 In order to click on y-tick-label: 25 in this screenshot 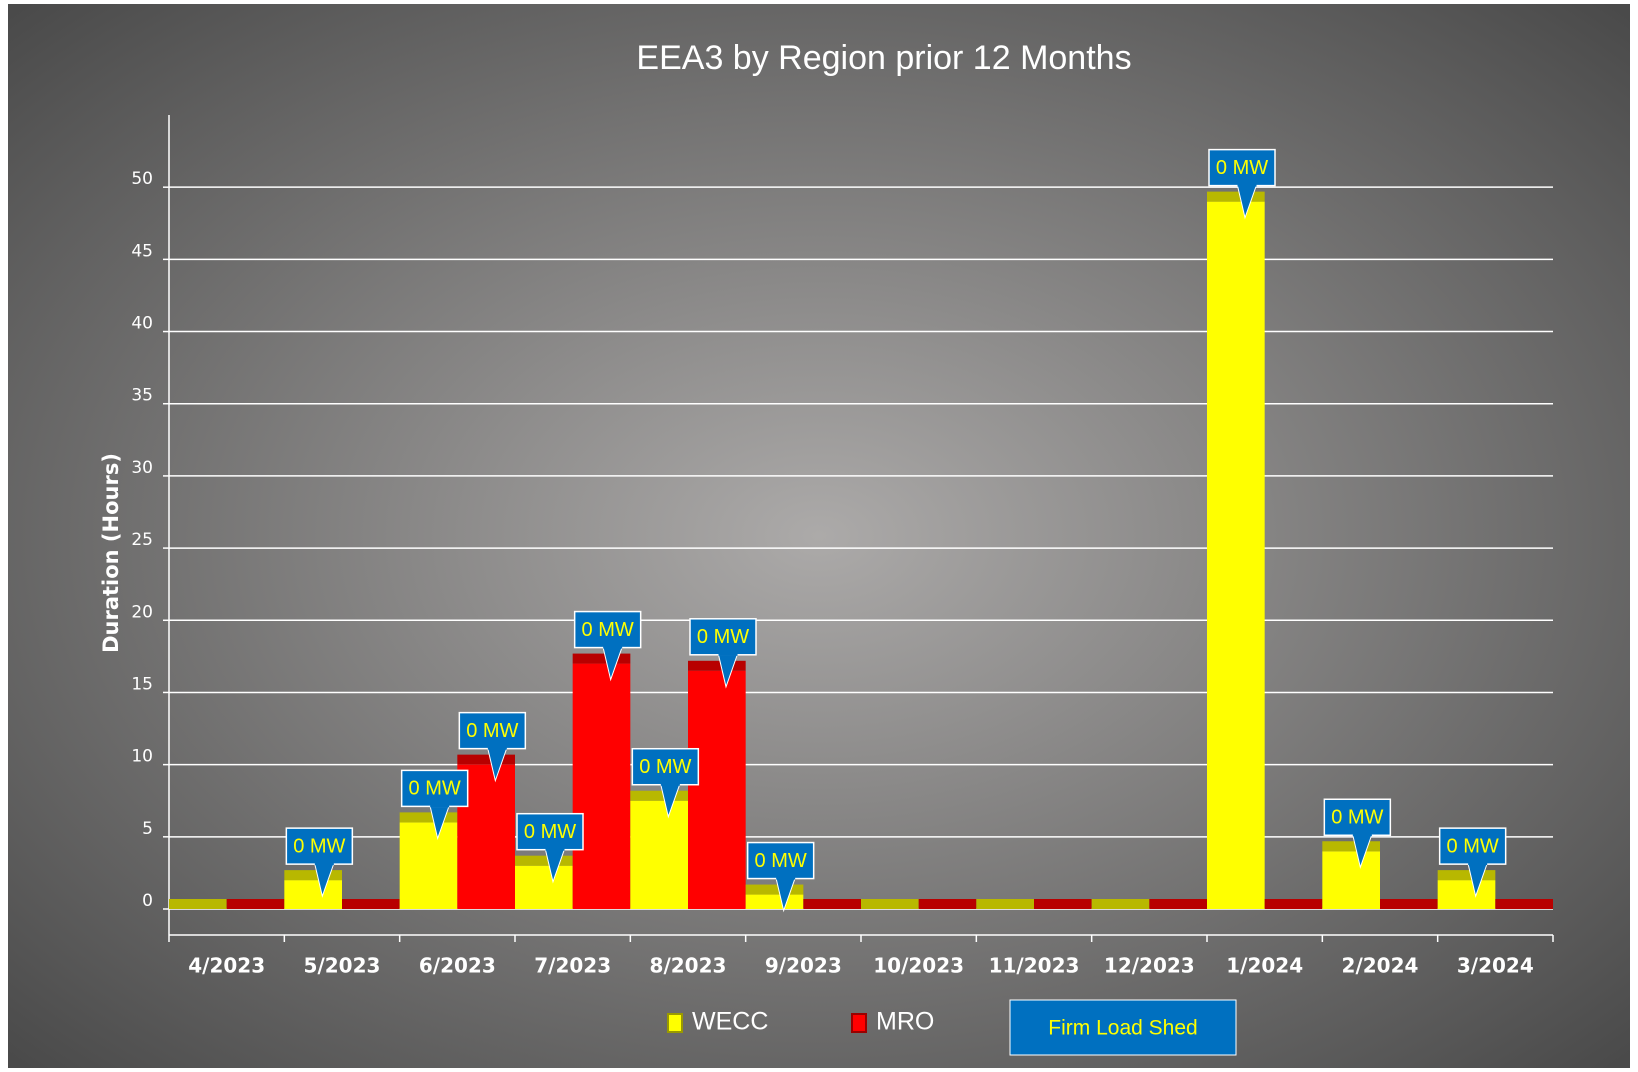, I will do `click(142, 540)`.